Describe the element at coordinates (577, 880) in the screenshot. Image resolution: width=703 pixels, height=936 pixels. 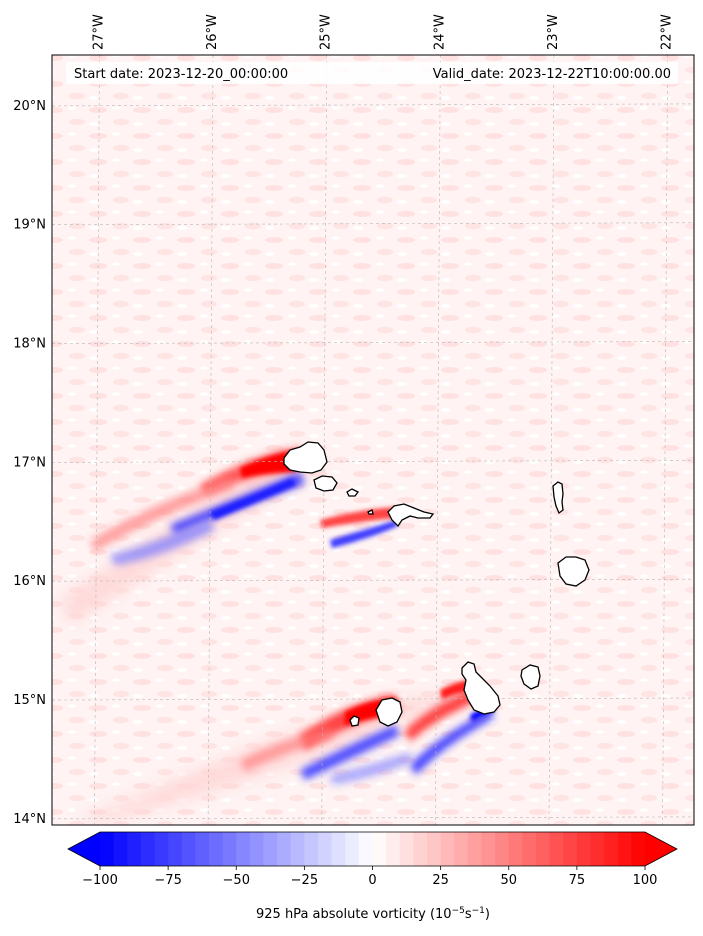
I see `colorbar-tick-label: 75` at that location.